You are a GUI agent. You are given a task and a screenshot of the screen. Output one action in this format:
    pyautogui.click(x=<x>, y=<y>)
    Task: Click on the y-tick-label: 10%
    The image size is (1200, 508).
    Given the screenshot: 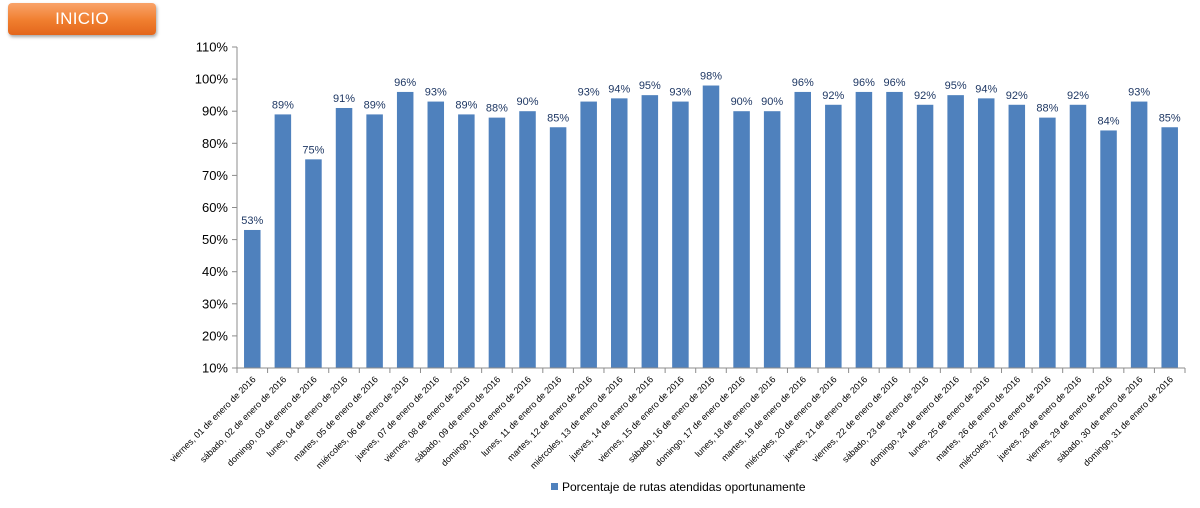 What is the action you would take?
    pyautogui.click(x=215, y=368)
    